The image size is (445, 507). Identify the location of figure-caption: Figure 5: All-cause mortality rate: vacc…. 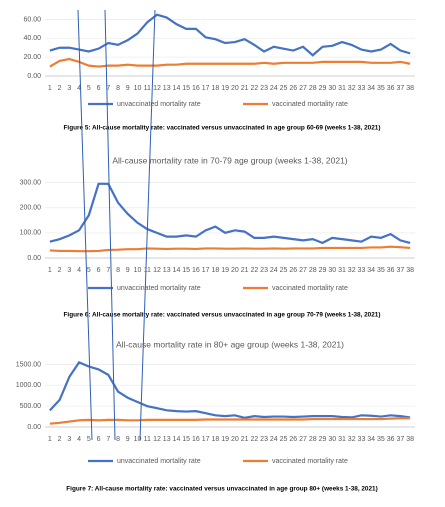
(222, 128).